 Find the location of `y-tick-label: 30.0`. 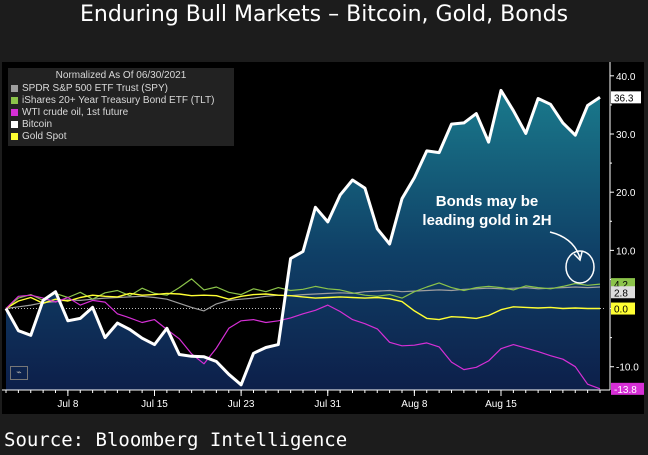

y-tick-label: 30.0 is located at coordinates (626, 135).